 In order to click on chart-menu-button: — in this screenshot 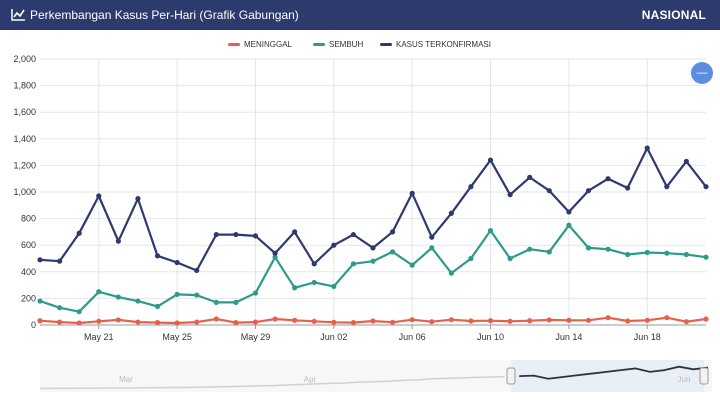, I will do `click(702, 73)`.